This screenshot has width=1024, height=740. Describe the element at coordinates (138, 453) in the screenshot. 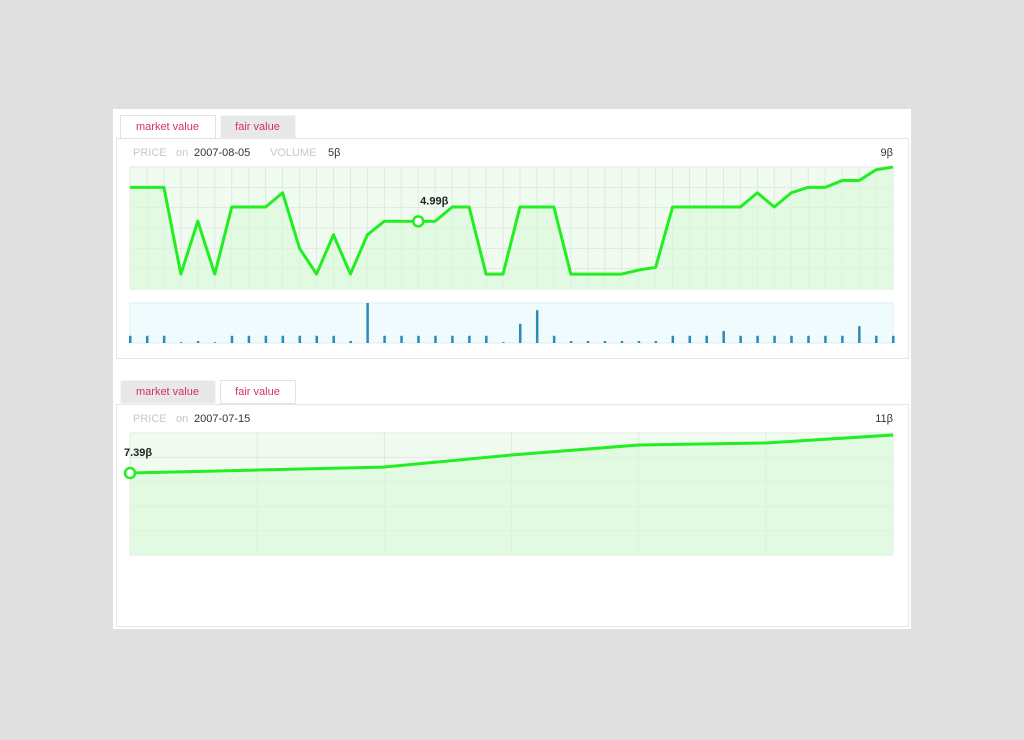

I see `hover-label: 7.39β` at that location.